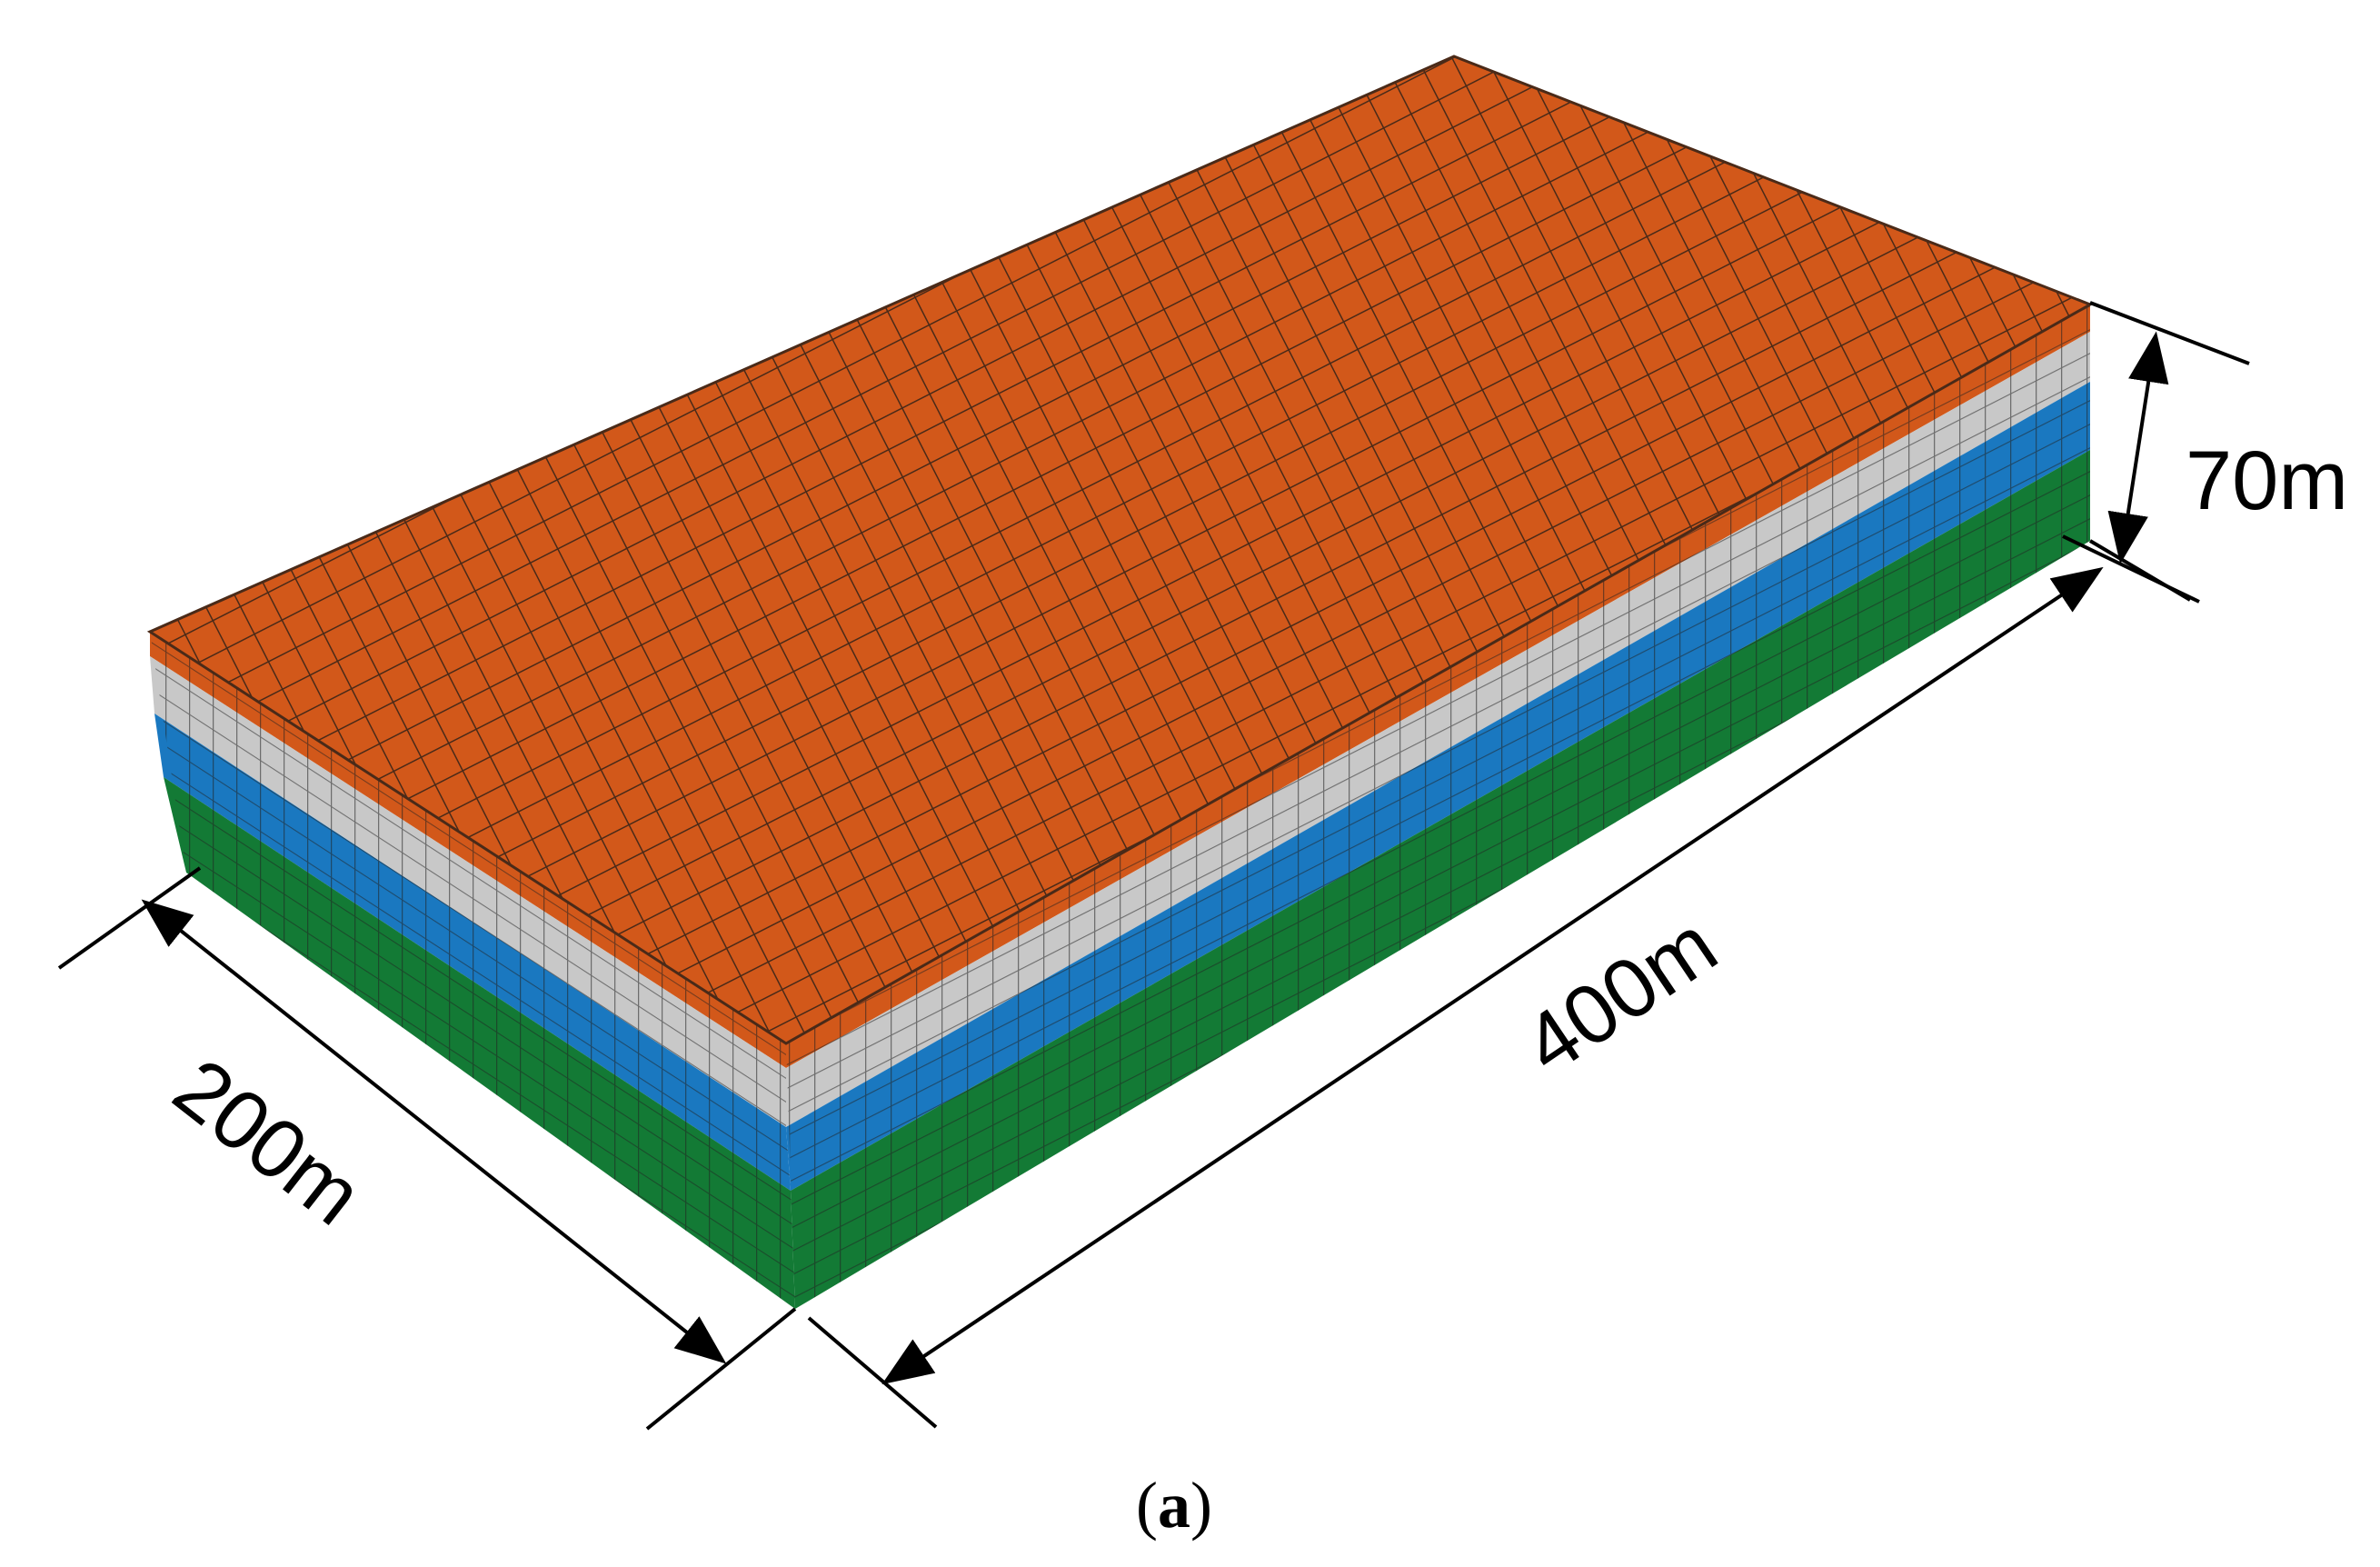 Image resolution: width=2380 pixels, height=1567 pixels. I want to click on width-extension-line-left, so click(130, 918).